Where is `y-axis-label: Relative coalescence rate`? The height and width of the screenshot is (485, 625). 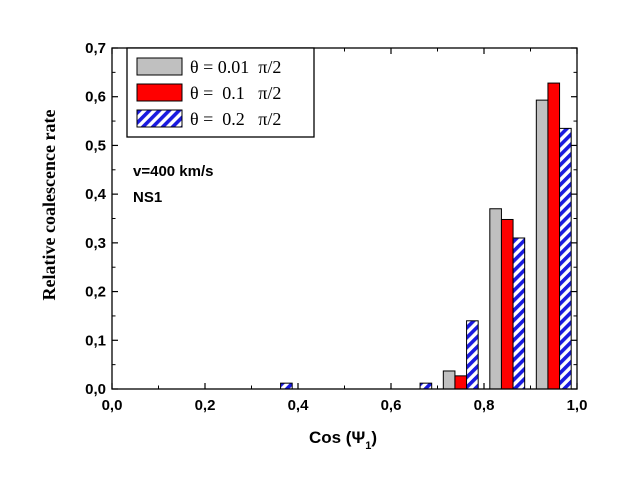
y-axis-label: Relative coalescence rate is located at coordinates (49, 205).